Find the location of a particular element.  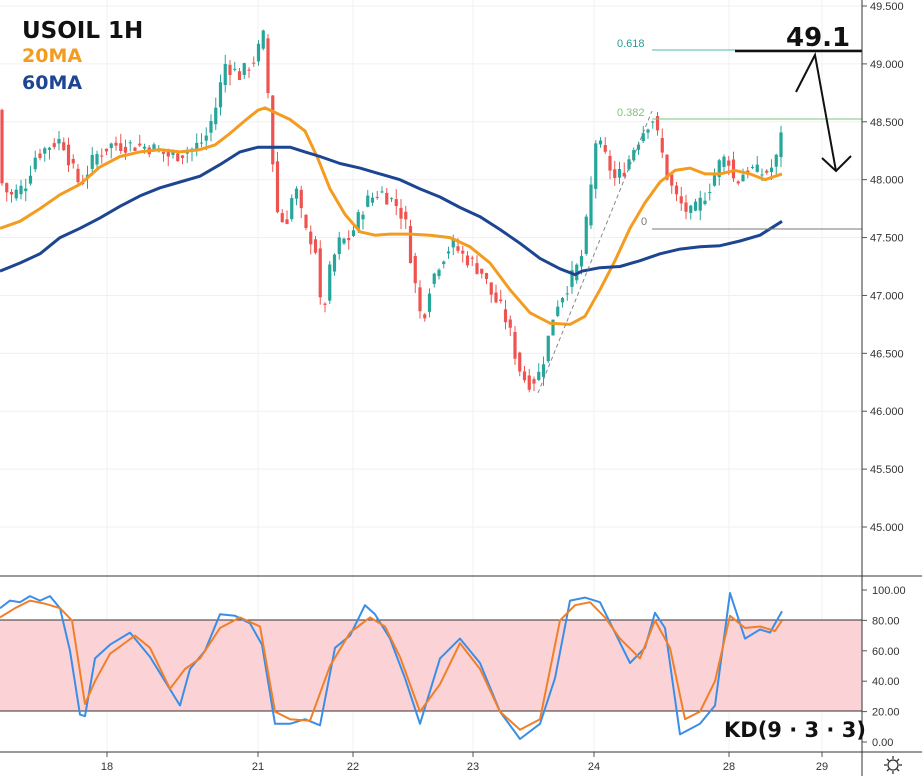

kd-axis-ticks: 100.00 80.00 60.00 40.00 20.00 0.00 is located at coordinates (884, 667).